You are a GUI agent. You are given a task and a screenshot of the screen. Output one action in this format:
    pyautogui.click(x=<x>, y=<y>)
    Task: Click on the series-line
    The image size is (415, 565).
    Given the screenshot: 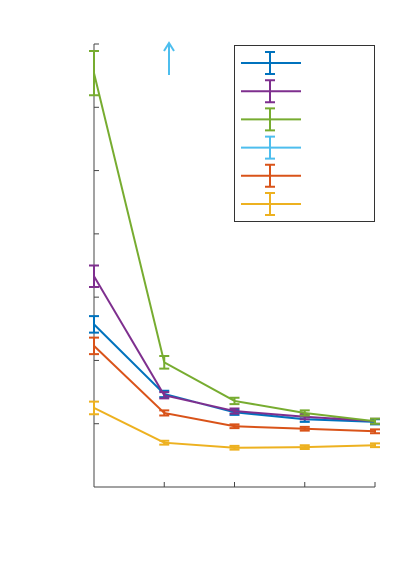 What is the action you would take?
    pyautogui.click(x=234, y=373)
    